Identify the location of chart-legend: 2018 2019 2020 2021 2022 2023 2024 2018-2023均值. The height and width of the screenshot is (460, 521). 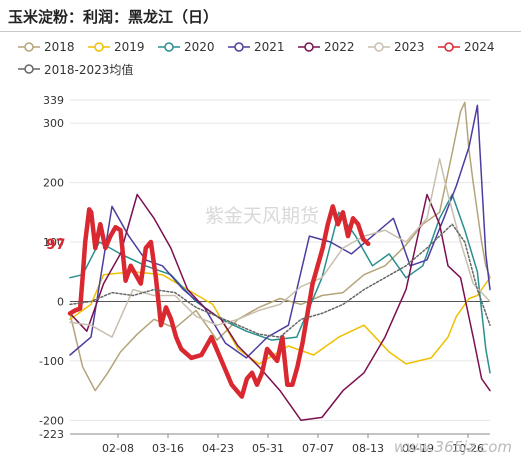
(260, 63).